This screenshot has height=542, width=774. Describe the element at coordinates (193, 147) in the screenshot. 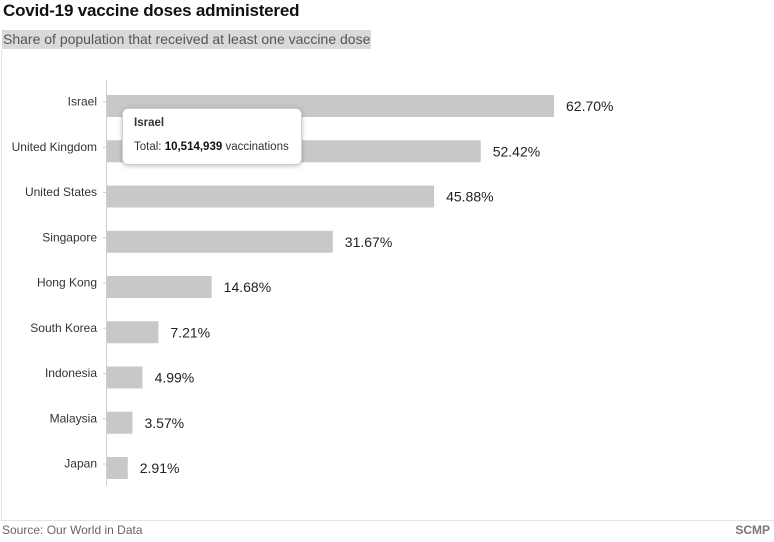

I see `tooltip-value: 10,514,939` at that location.